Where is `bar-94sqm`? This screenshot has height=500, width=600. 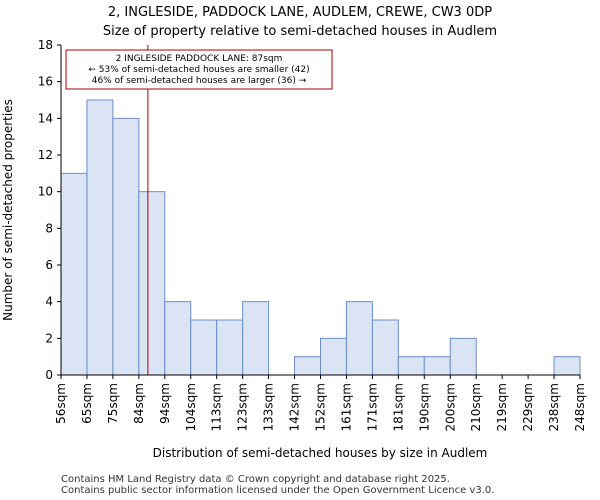 bar-94sqm is located at coordinates (178, 338).